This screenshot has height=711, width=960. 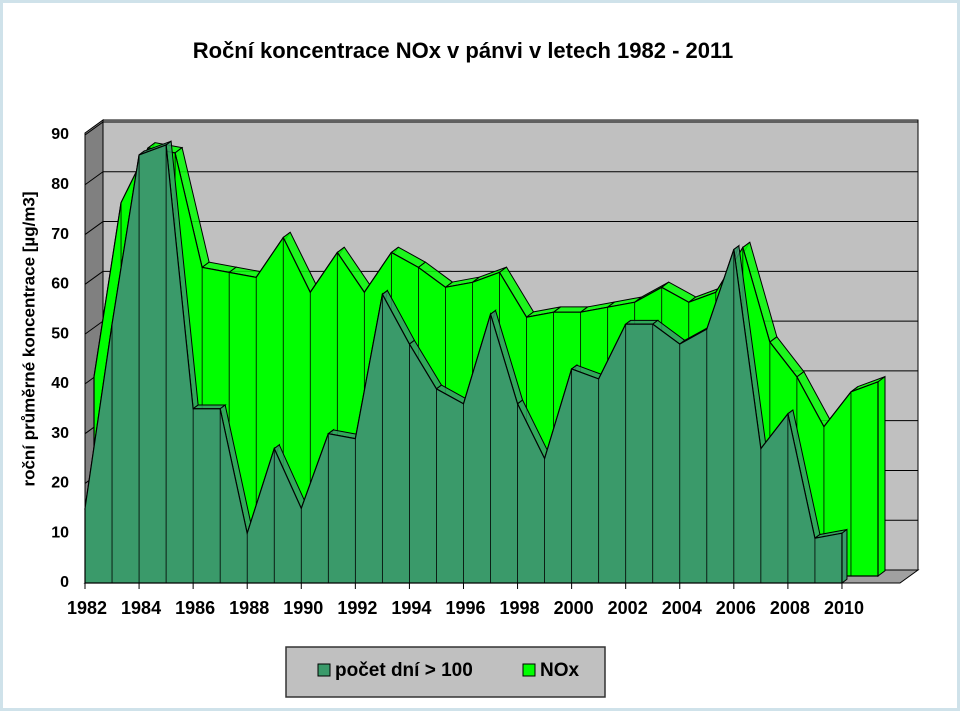 I want to click on x-tick-label: 1994, so click(x=411, y=608).